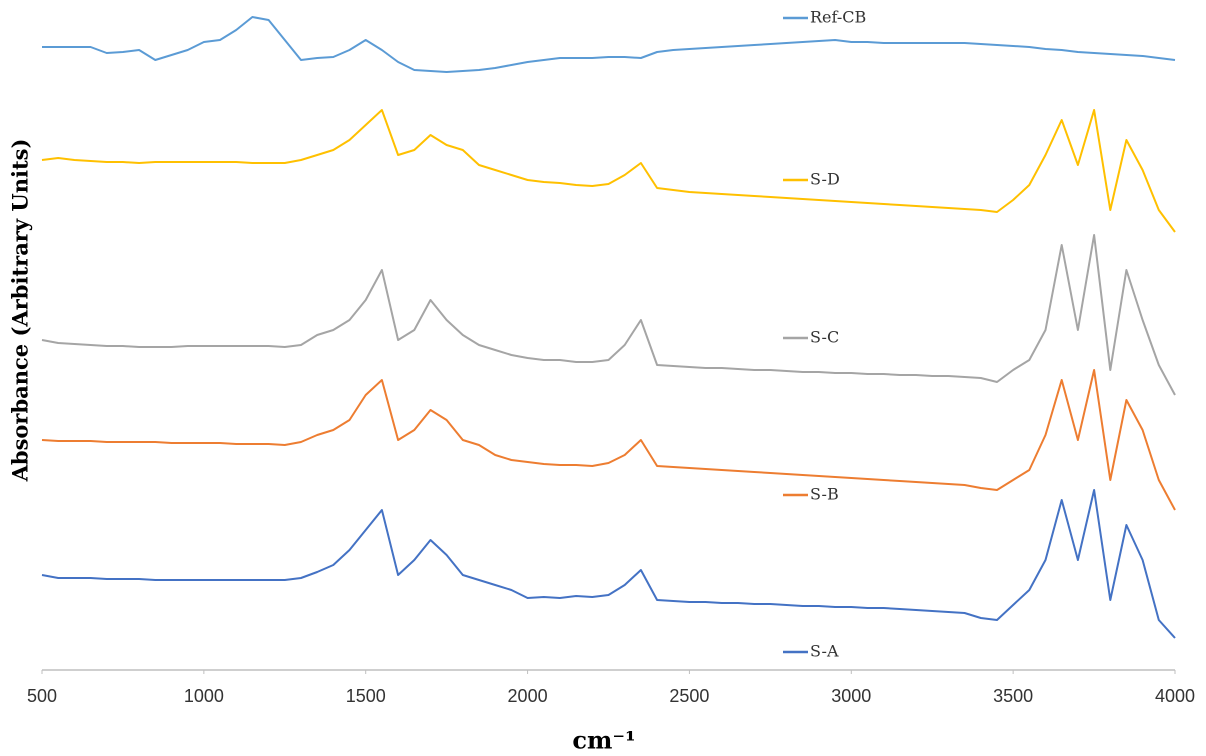 The width and height of the screenshot is (1206, 756). What do you see at coordinates (20, 311) in the screenshot?
I see `y-axis-label: Absorbance (Arbitrary Units)` at bounding box center [20, 311].